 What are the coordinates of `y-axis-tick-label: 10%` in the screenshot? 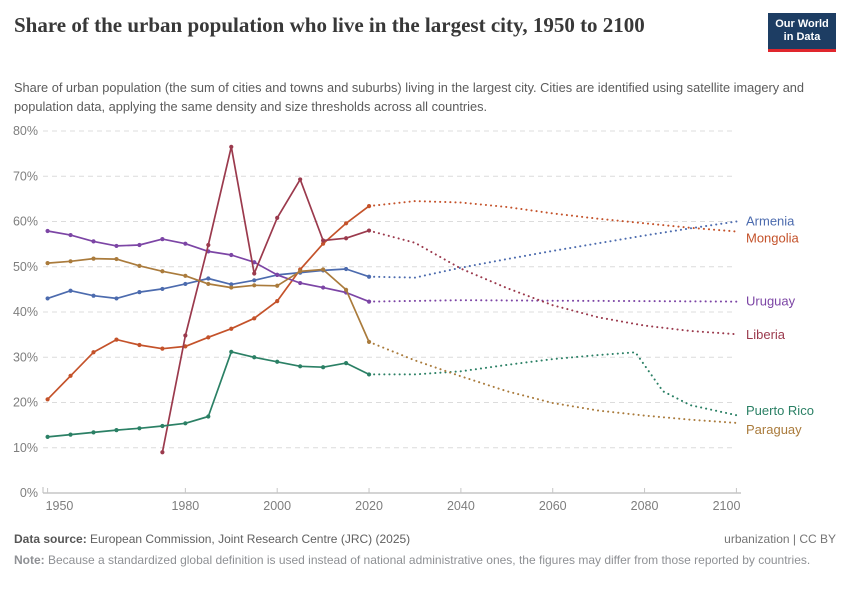 It's located at (25, 448).